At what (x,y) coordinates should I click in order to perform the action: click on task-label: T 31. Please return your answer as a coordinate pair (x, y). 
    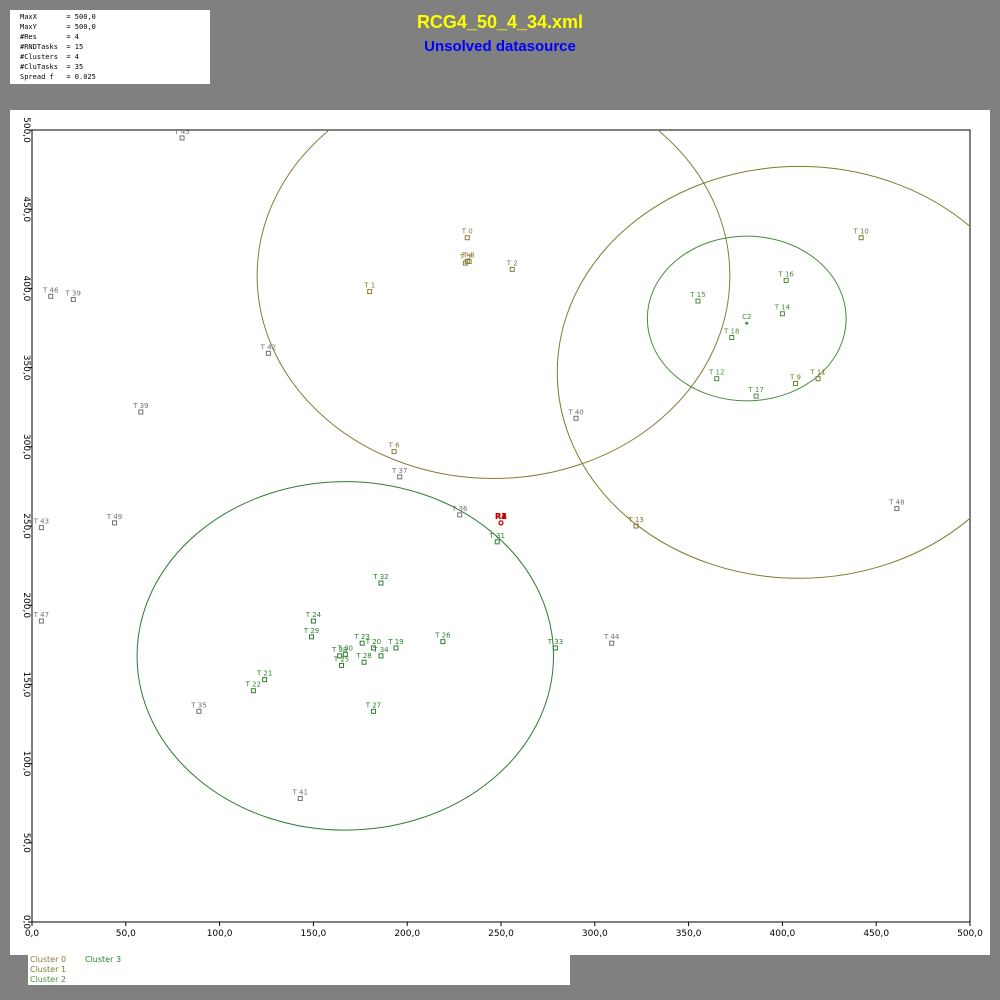
    Looking at the image, I should click on (497, 536).